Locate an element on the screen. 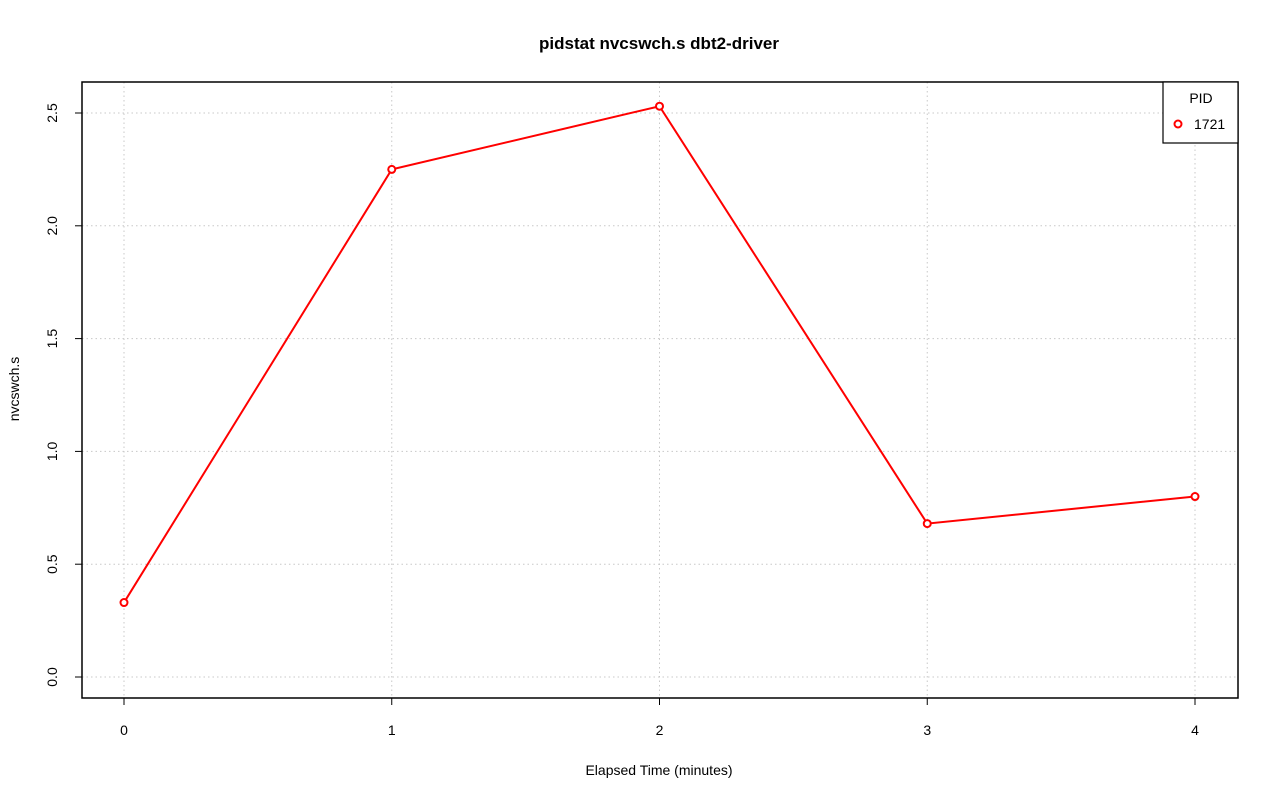 The image size is (1280, 801). x-axis-label: Elapsed Time (minutes) is located at coordinates (658, 770).